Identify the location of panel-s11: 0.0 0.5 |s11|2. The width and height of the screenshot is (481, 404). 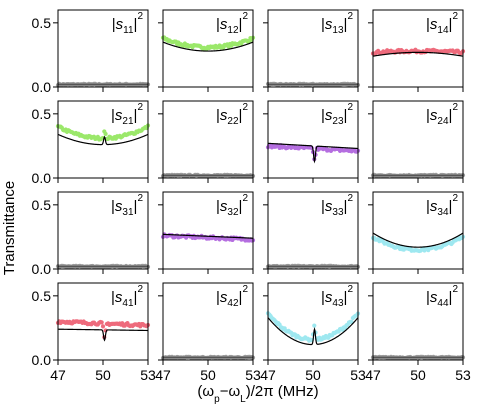
(91, 52).